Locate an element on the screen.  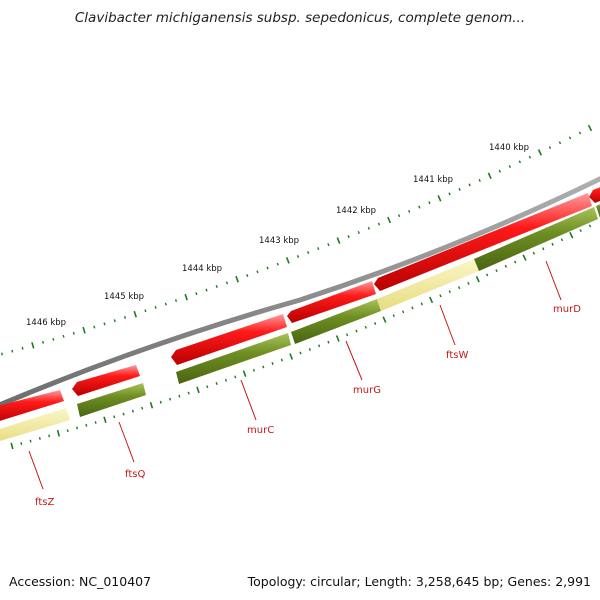
gene-block-murC is located at coordinates (229, 339).